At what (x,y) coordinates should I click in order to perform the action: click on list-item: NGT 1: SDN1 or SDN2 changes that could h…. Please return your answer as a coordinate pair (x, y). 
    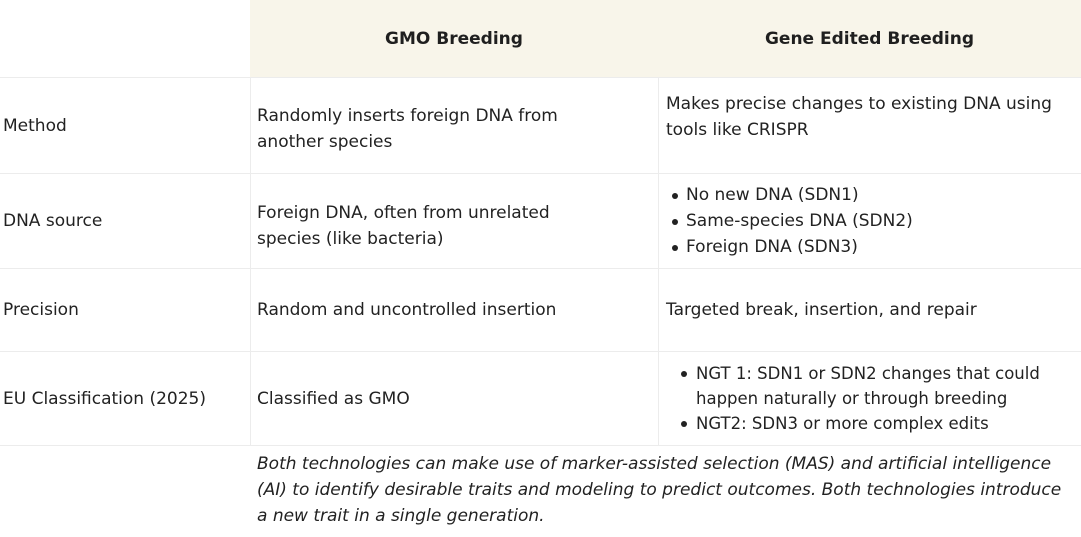
    Looking at the image, I should click on (870, 386).